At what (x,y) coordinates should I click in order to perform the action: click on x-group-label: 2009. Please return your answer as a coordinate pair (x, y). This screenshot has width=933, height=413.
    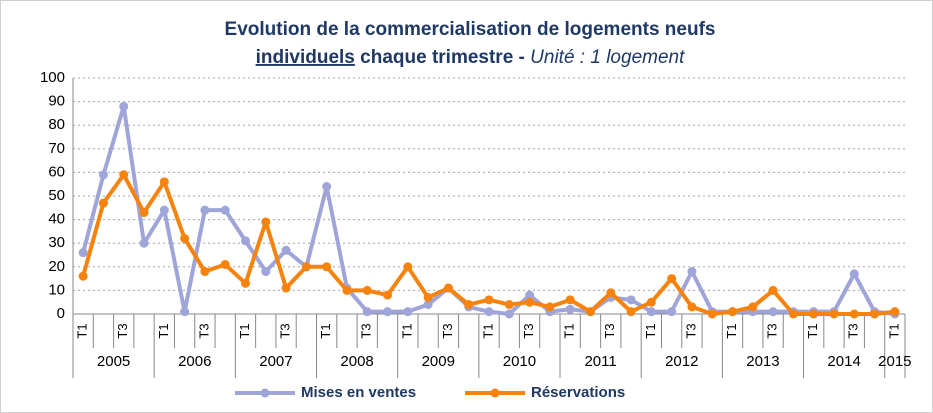
    Looking at the image, I should click on (438, 361).